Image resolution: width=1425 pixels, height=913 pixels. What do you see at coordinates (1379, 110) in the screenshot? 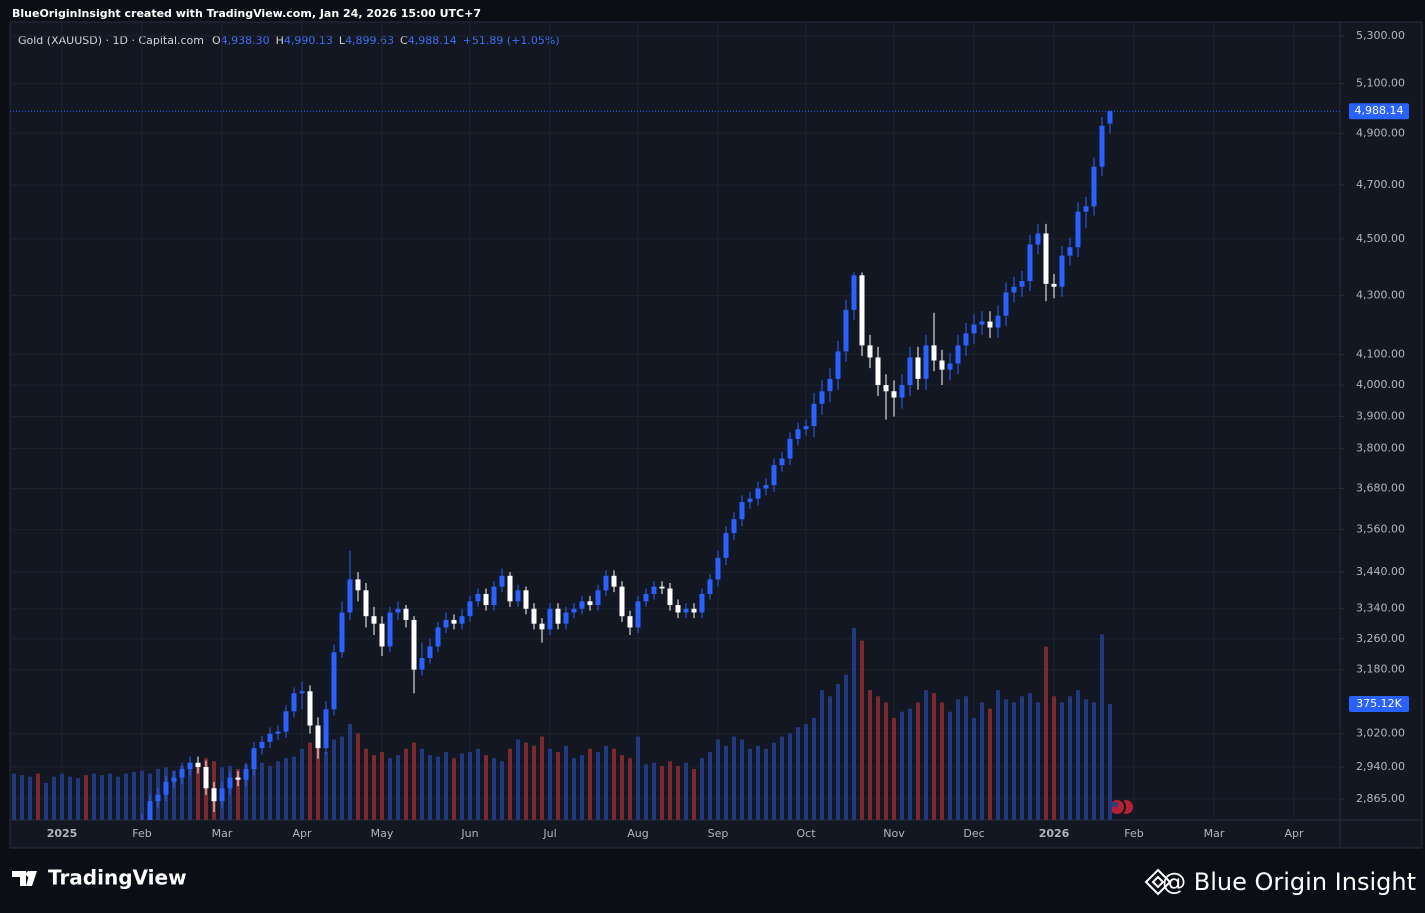
I see `price-label: 4,988.14` at bounding box center [1379, 110].